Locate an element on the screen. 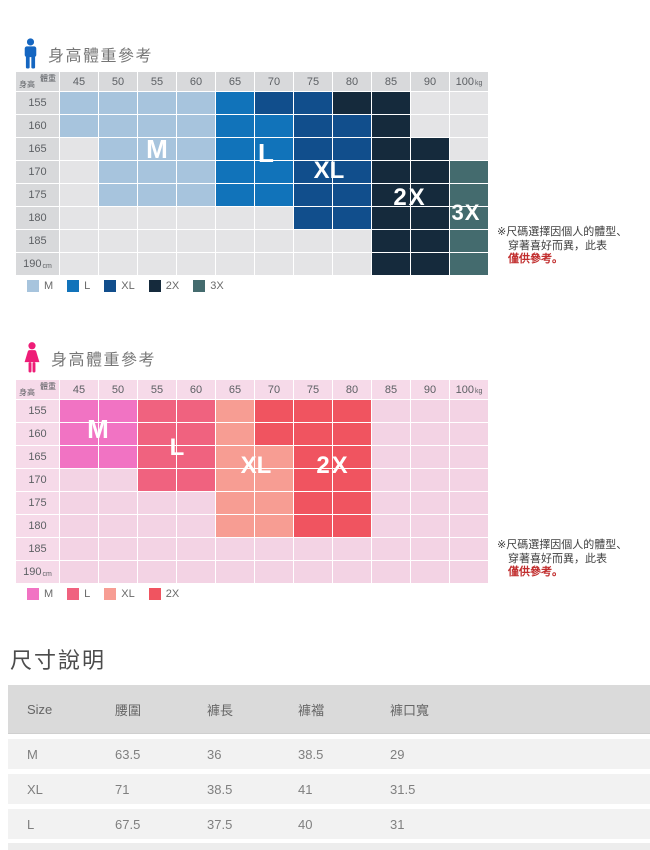  legend-label: M is located at coordinates (49, 594).